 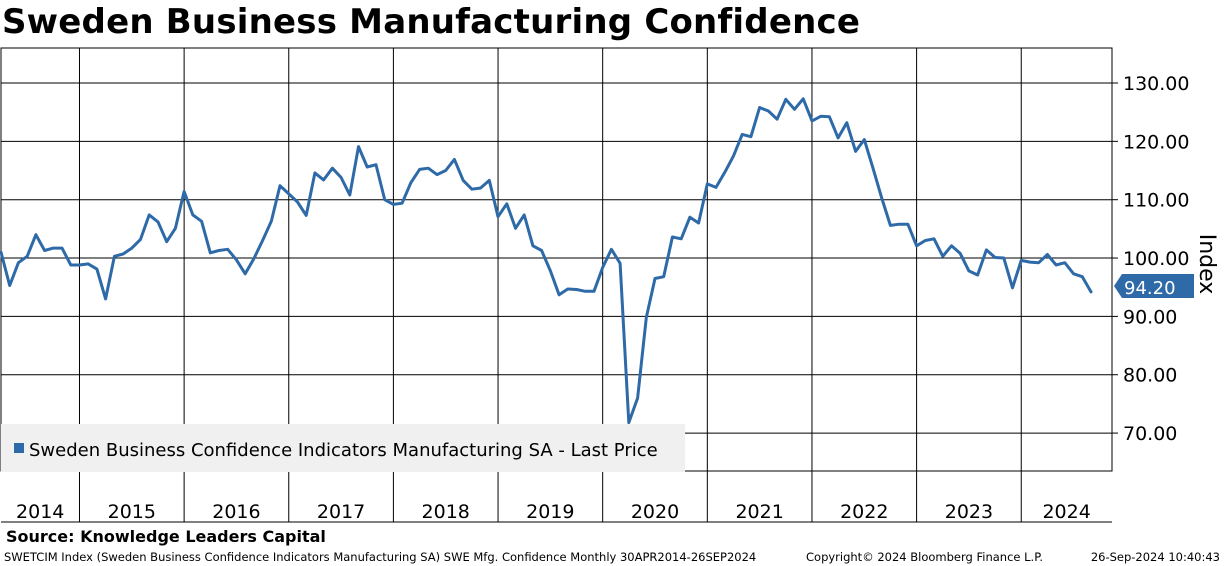 What do you see at coordinates (1155, 557) in the screenshot?
I see `footer-timestamp: 26-Sep-2024 10:40:43` at bounding box center [1155, 557].